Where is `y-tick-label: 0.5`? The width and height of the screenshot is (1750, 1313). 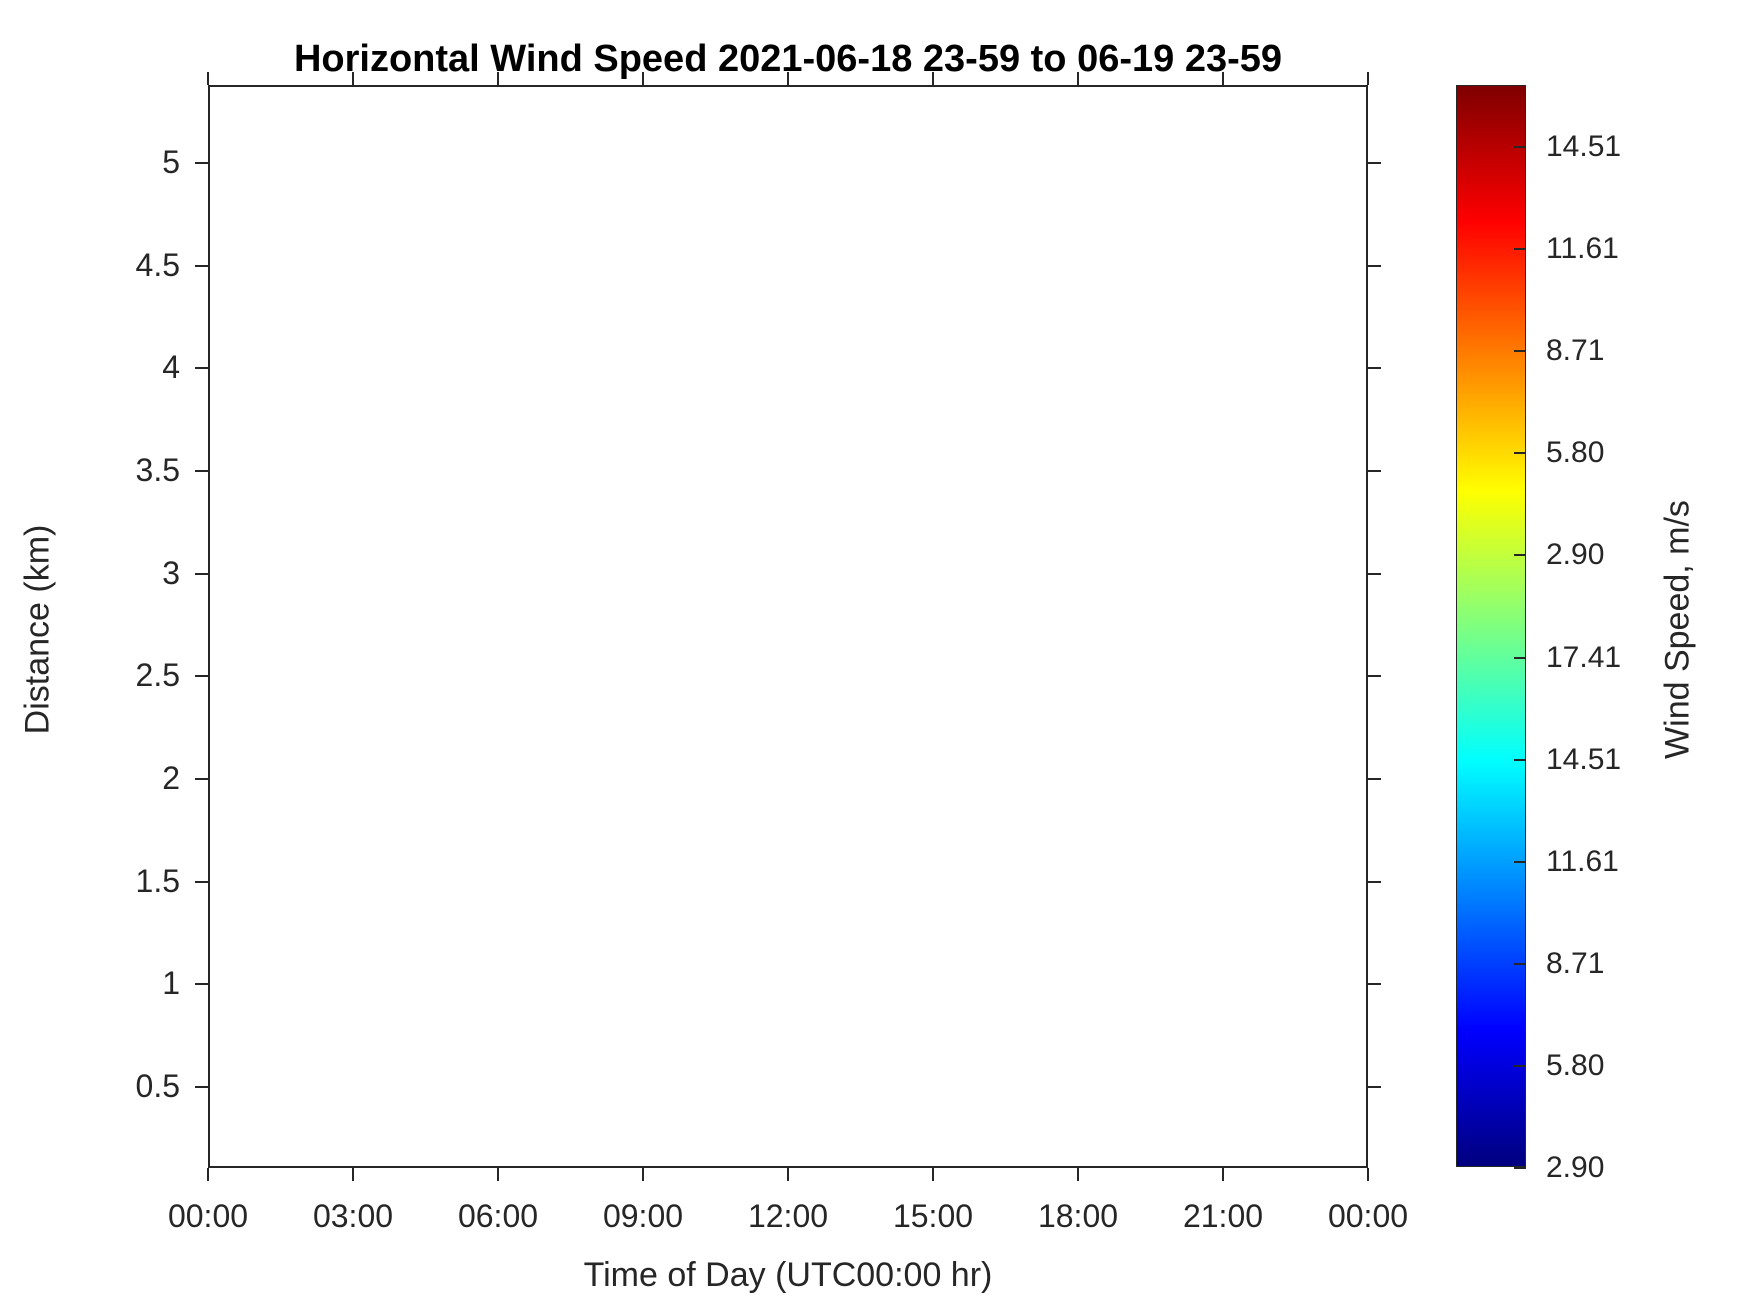
y-tick-label: 0.5 is located at coordinates (157, 1085).